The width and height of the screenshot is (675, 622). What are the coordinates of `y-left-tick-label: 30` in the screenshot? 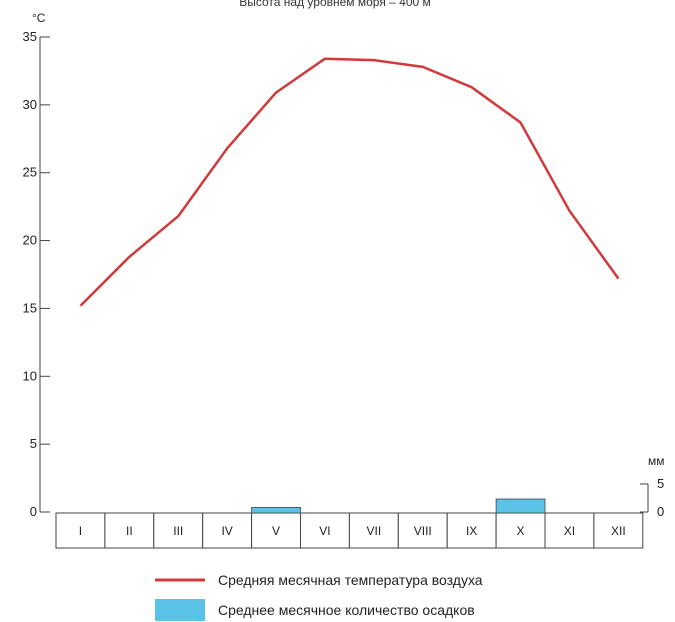 It's located at (30, 104).